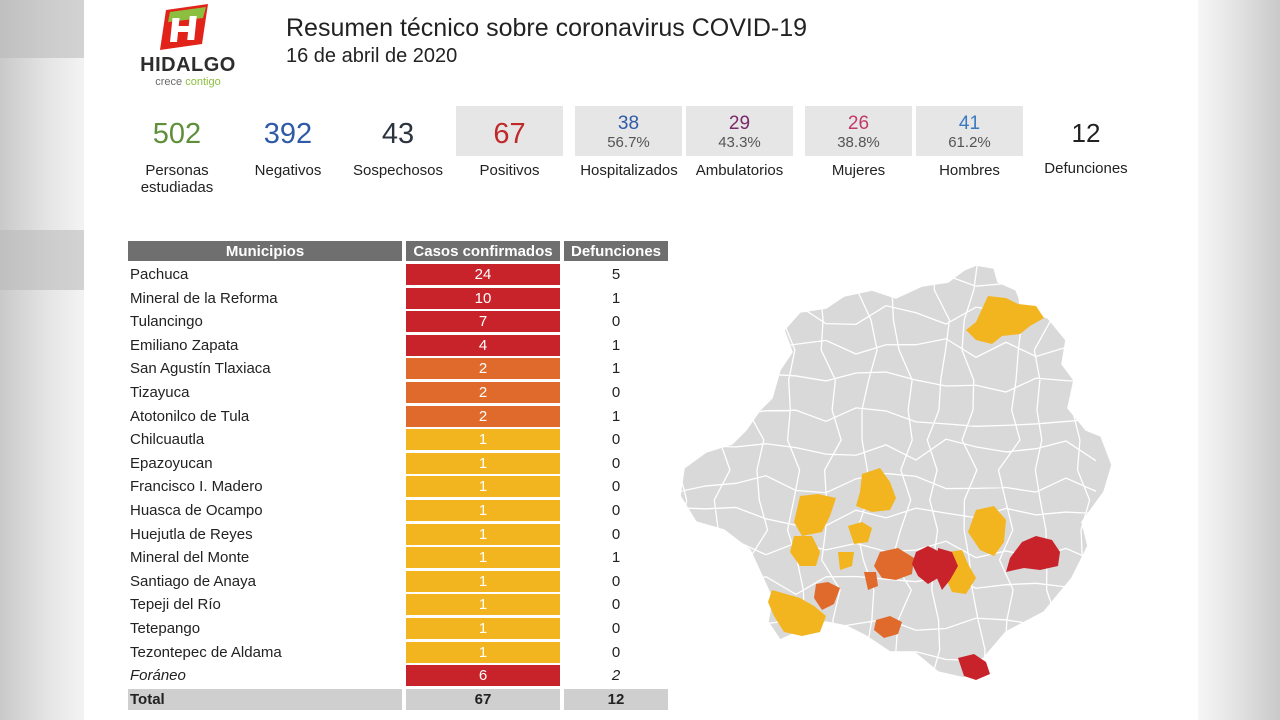 This screenshot has height=720, width=1280. Describe the element at coordinates (165, 628) in the screenshot. I see `municipio-name: Tetepango` at that location.